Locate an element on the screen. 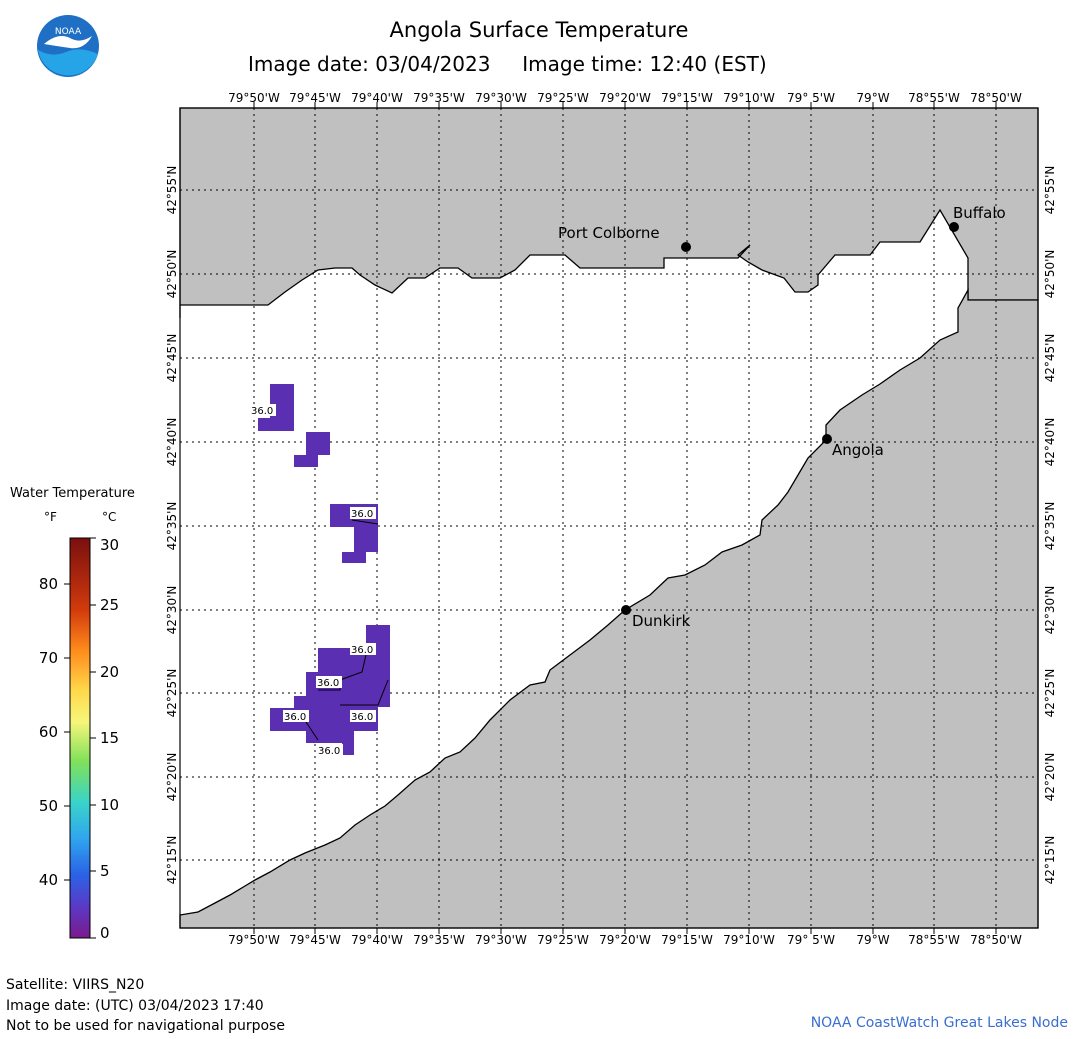 The width and height of the screenshot is (1078, 1039). city-dot-angola is located at coordinates (827, 439).